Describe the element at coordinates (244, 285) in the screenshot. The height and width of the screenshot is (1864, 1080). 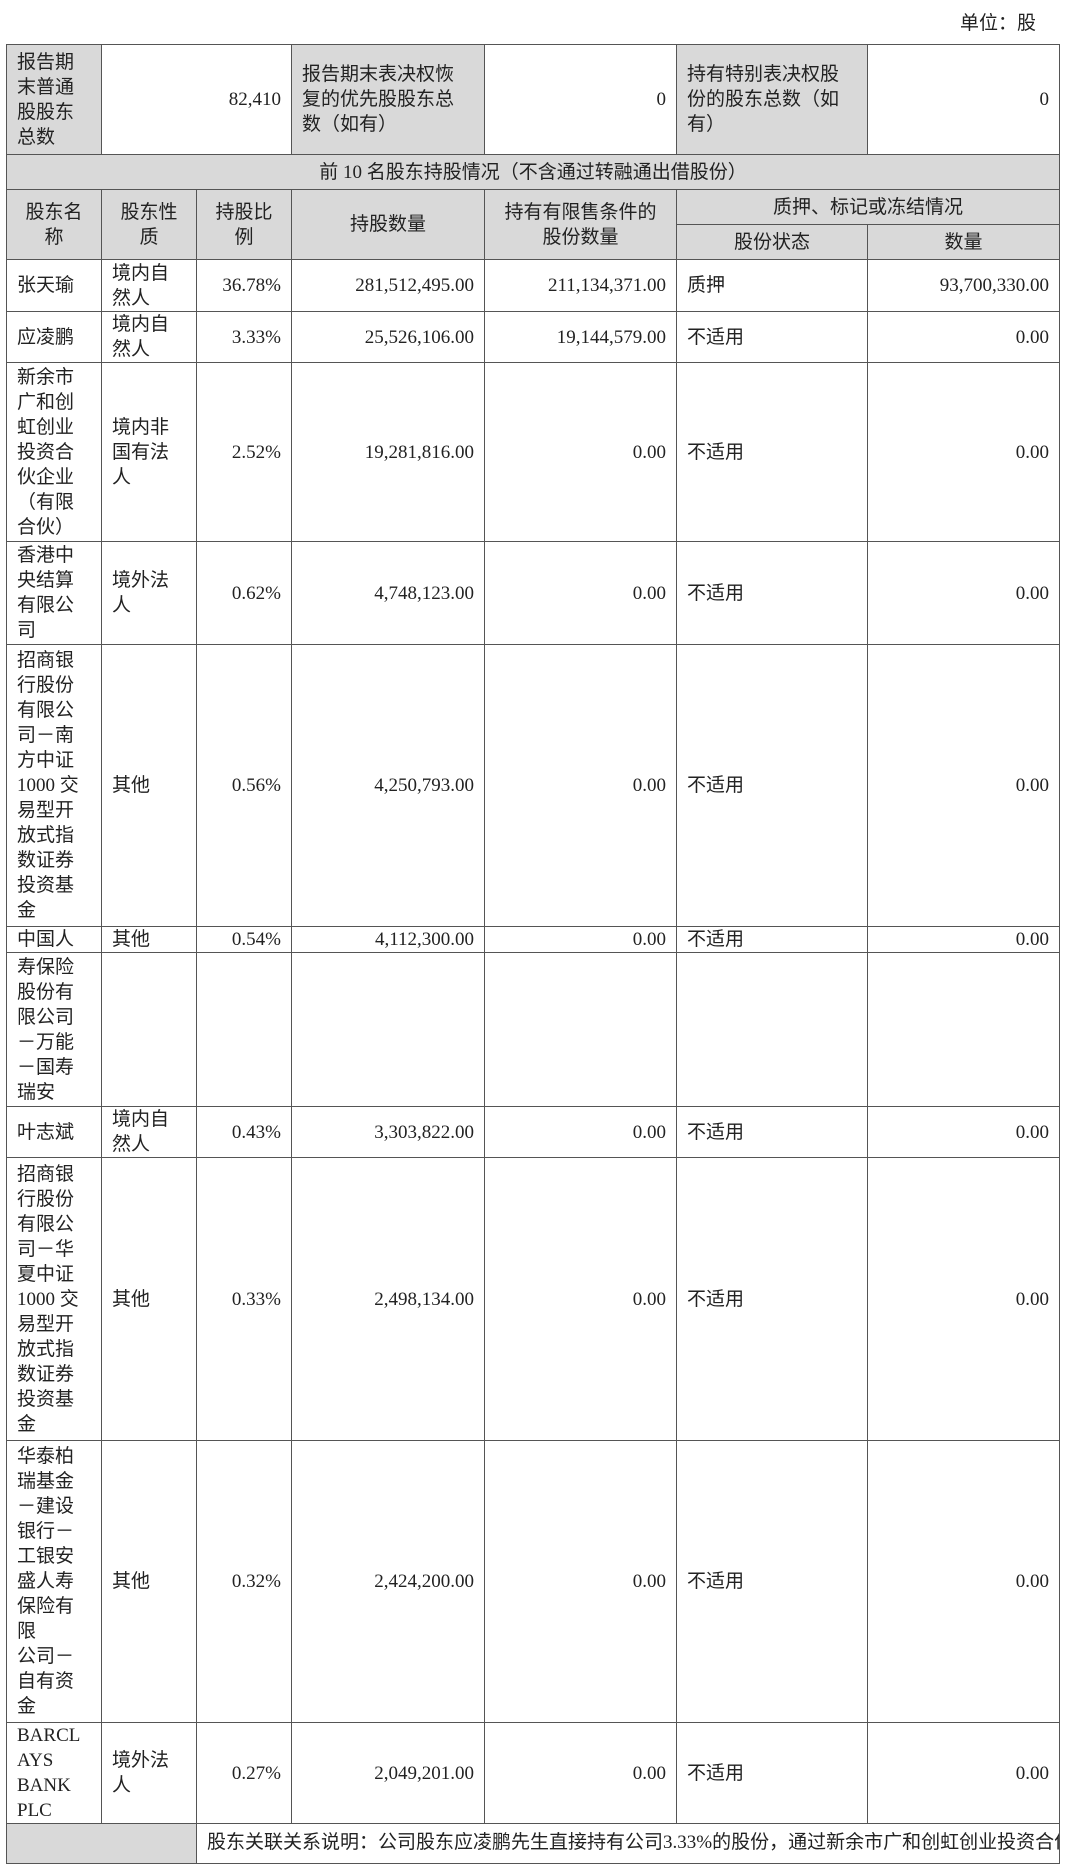
I see `cell-ratio: 36.78%` at that location.